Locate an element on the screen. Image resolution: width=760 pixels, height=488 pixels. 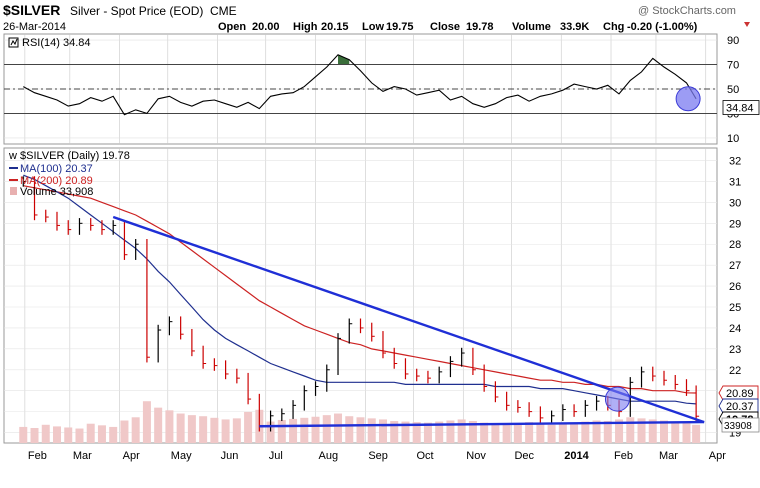
rsi-y-tick-label: 90 is located at coordinates (733, 41).